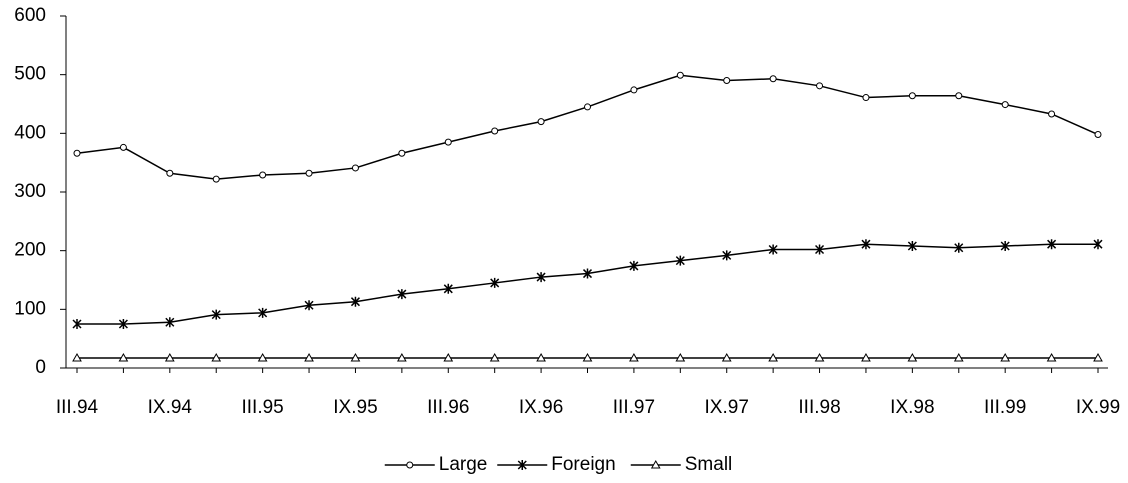  Describe the element at coordinates (30, 132) in the screenshot. I see `y-tick-label: 400` at that location.